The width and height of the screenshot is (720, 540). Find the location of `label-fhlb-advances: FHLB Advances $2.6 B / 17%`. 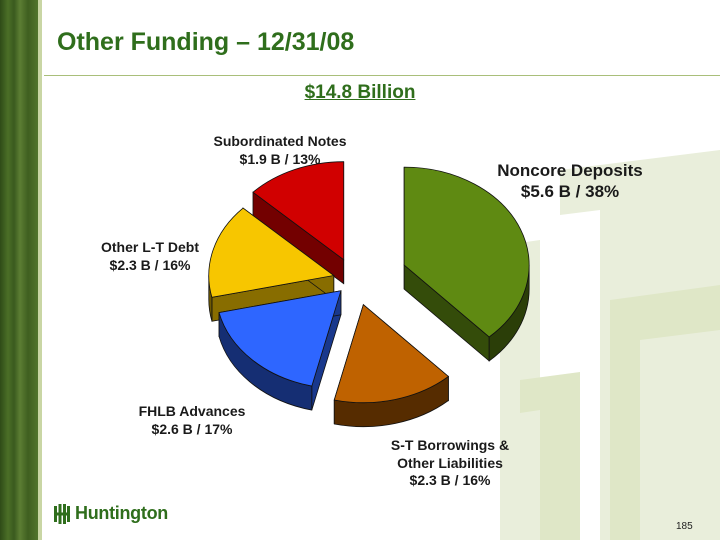

label-fhlb-advances: FHLB Advances $2.6 B / 17% is located at coordinates (192, 420).